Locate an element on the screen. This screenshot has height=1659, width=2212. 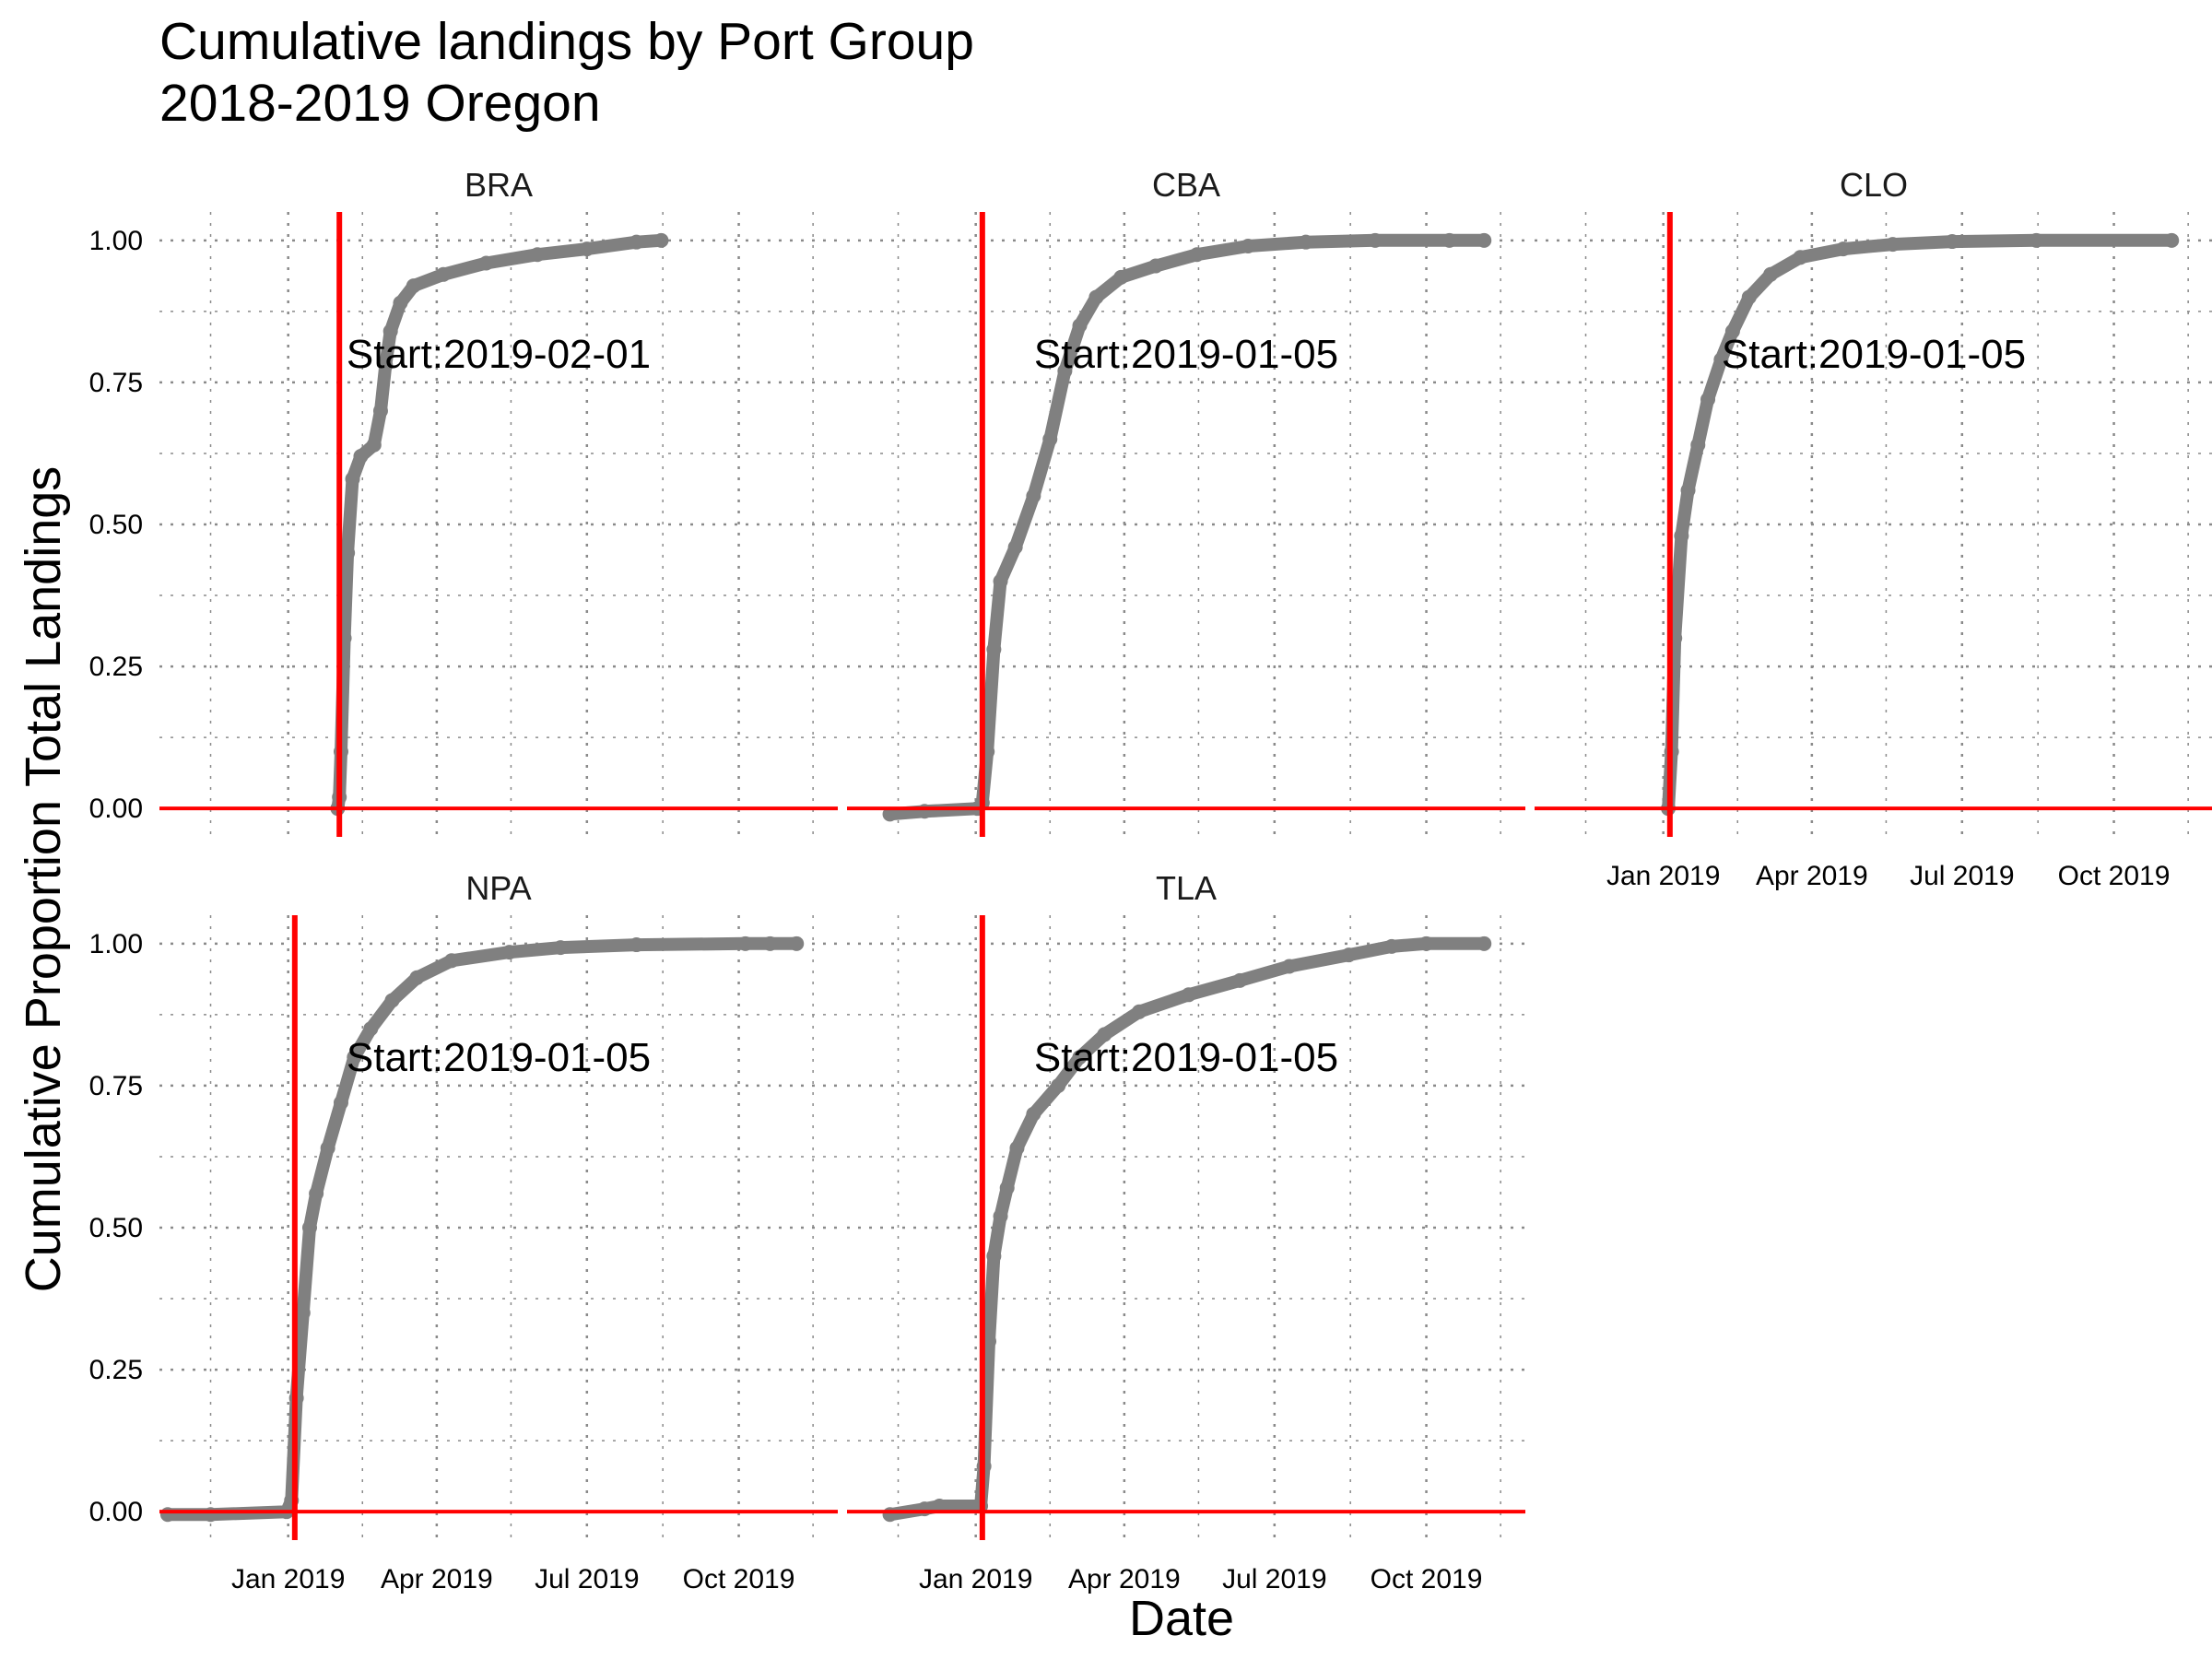
y-tick-label: 0.75 is located at coordinates (116, 383).